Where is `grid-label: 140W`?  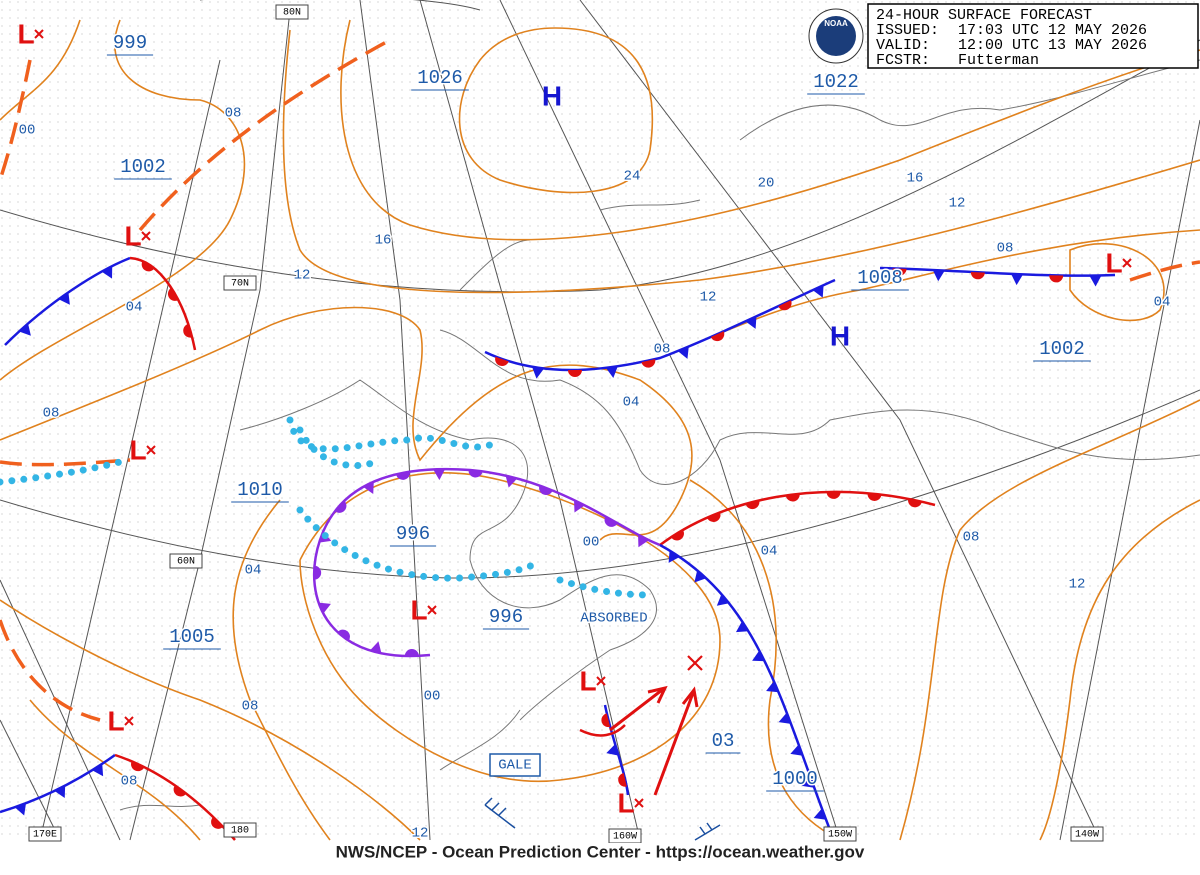
grid-label: 140W is located at coordinates (1087, 835).